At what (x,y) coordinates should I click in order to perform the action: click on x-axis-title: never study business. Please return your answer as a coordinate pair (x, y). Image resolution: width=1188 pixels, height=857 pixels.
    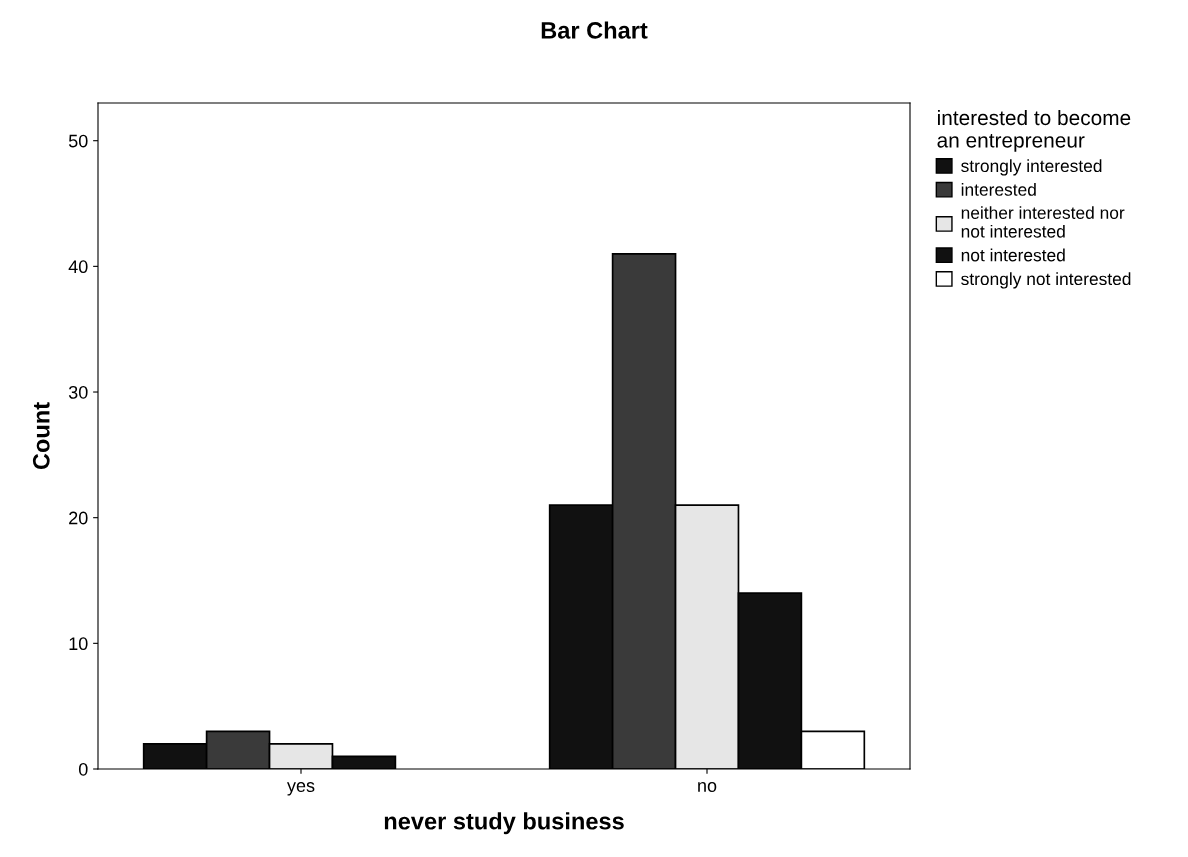
    Looking at the image, I should click on (504, 823).